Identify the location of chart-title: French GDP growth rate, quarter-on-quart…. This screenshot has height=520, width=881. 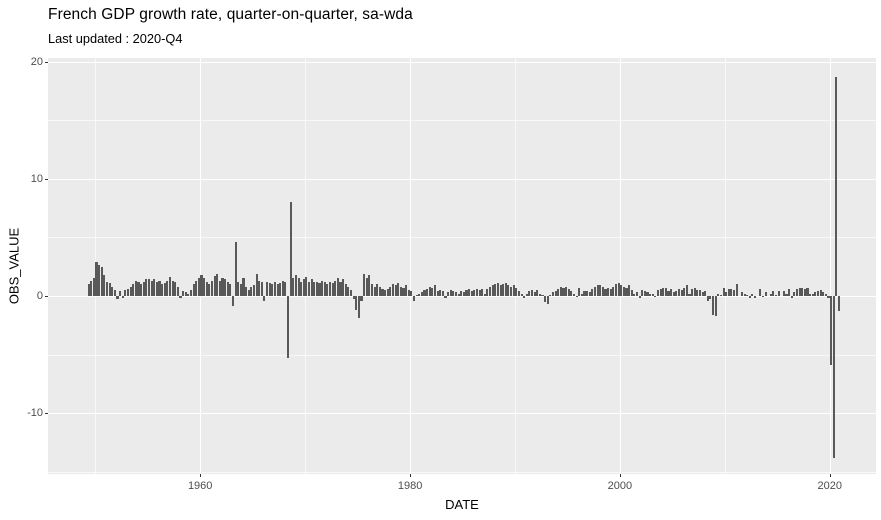
(230, 14).